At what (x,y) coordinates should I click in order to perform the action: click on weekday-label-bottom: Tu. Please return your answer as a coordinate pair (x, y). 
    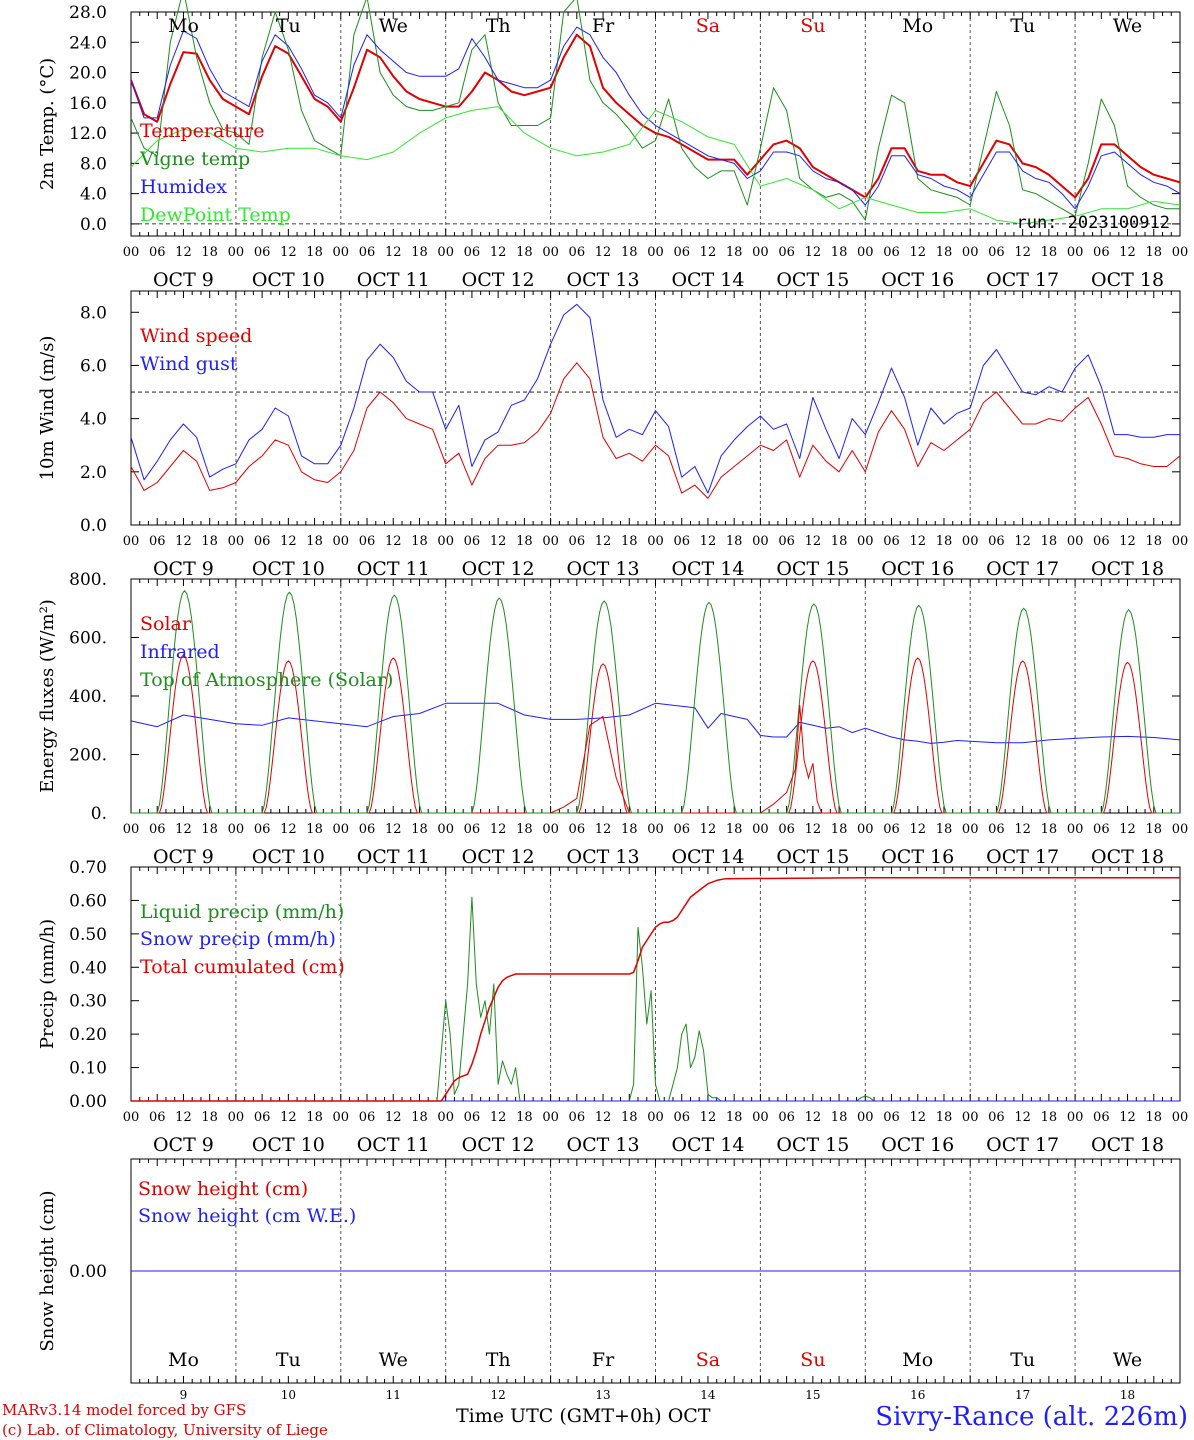
    Looking at the image, I should click on (288, 1360).